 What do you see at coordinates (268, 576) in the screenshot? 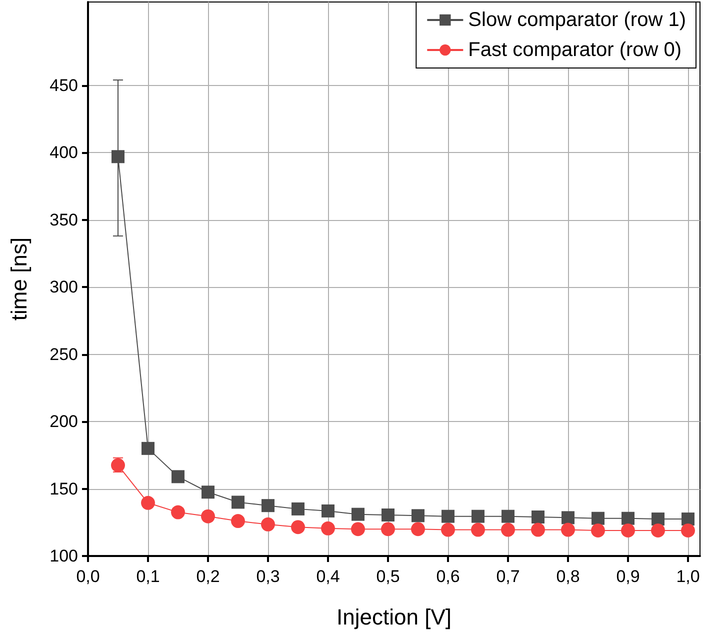
I see `x-tick-label: 0,3` at bounding box center [268, 576].